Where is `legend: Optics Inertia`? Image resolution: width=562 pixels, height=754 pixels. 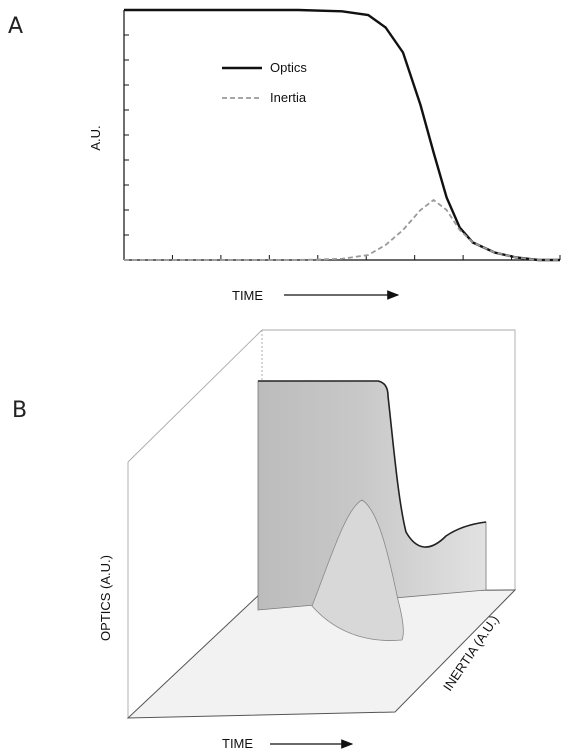
legend: Optics Inertia is located at coordinates (264, 82).